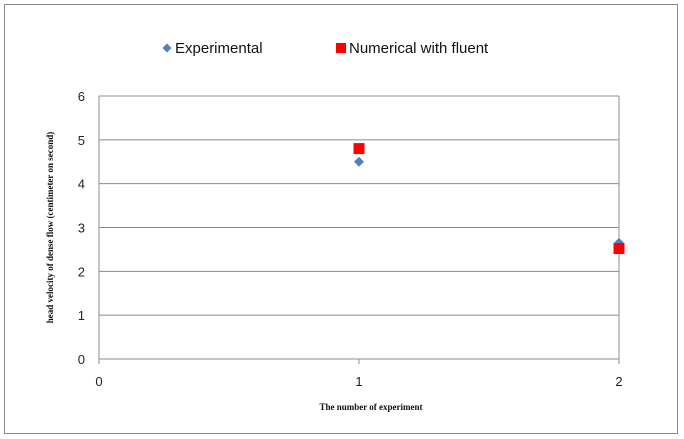 The height and width of the screenshot is (439, 684). I want to click on x-axis-title: The number of experiment, so click(370, 407).